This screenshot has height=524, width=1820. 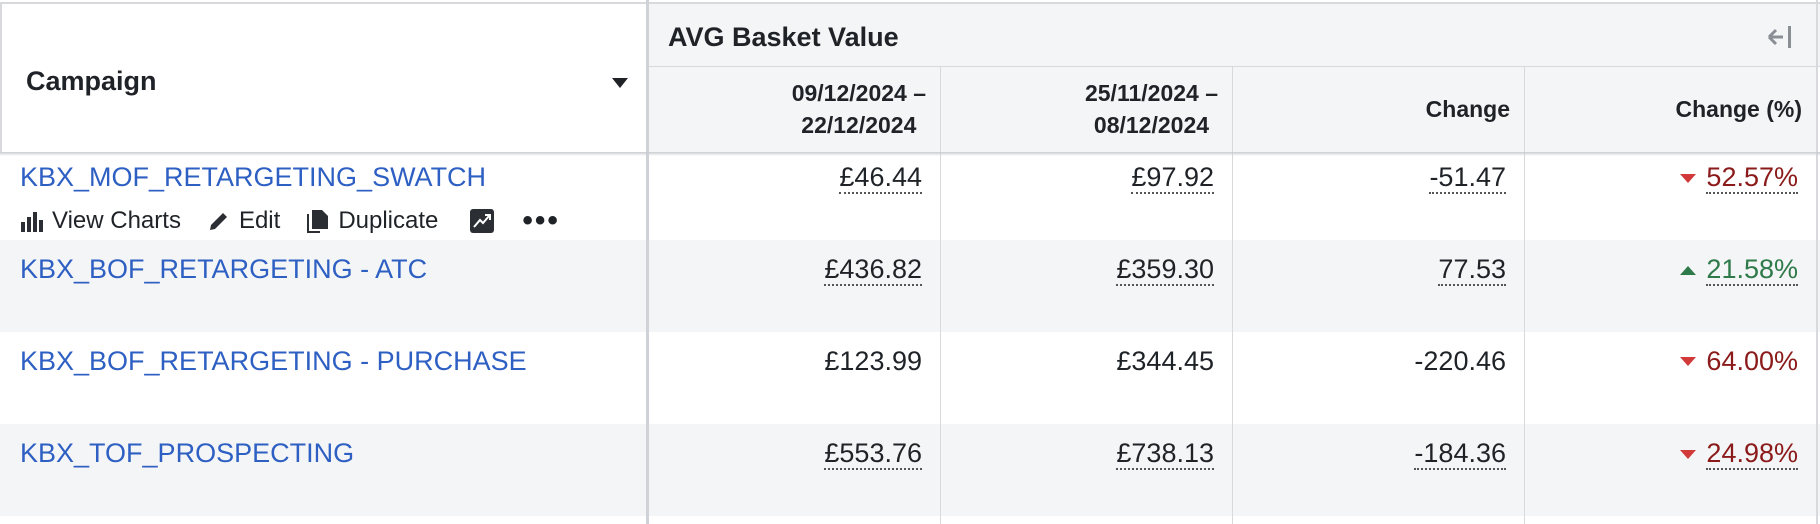 What do you see at coordinates (290, 221) in the screenshot?
I see `row-actions: View Charts Edit Duplicate •••` at bounding box center [290, 221].